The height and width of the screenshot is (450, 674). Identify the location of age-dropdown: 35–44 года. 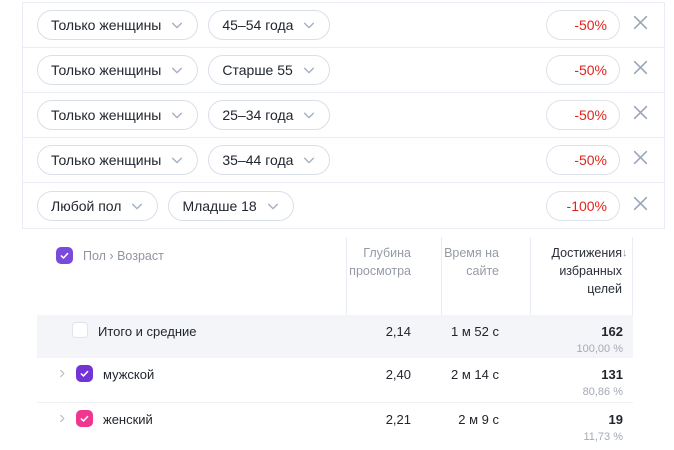
(269, 160).